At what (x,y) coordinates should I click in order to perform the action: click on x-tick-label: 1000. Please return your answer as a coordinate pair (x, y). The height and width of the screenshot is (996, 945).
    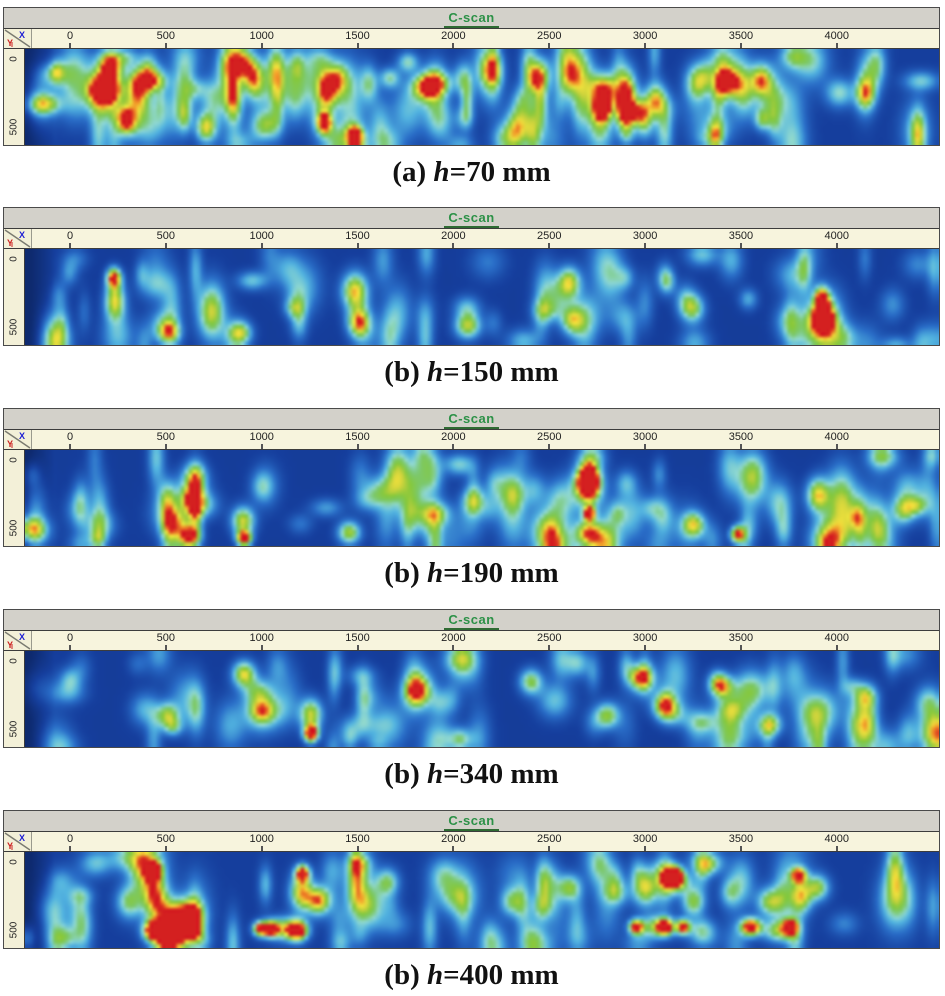
    Looking at the image, I should click on (261, 236).